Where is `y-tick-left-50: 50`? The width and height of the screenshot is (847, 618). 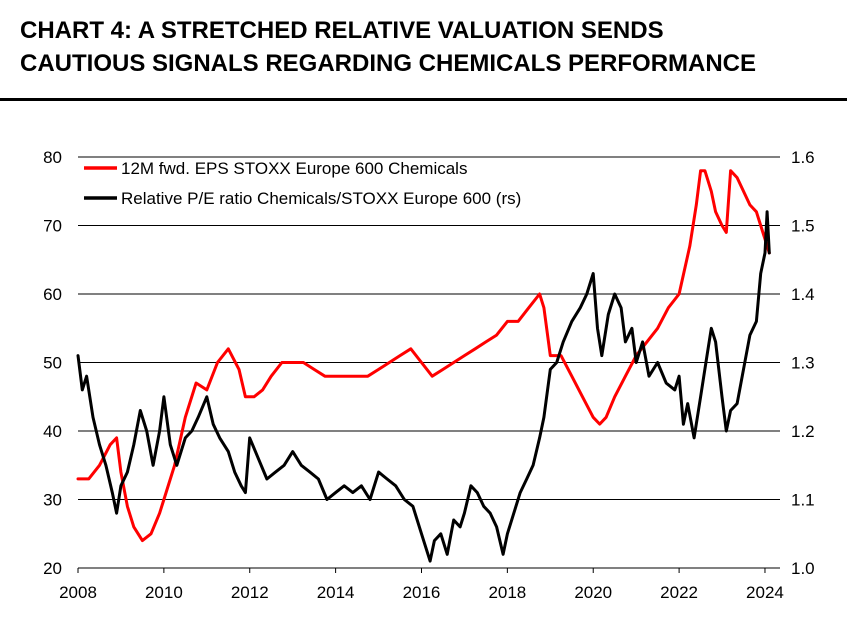
y-tick-left-50: 50 is located at coordinates (52, 363).